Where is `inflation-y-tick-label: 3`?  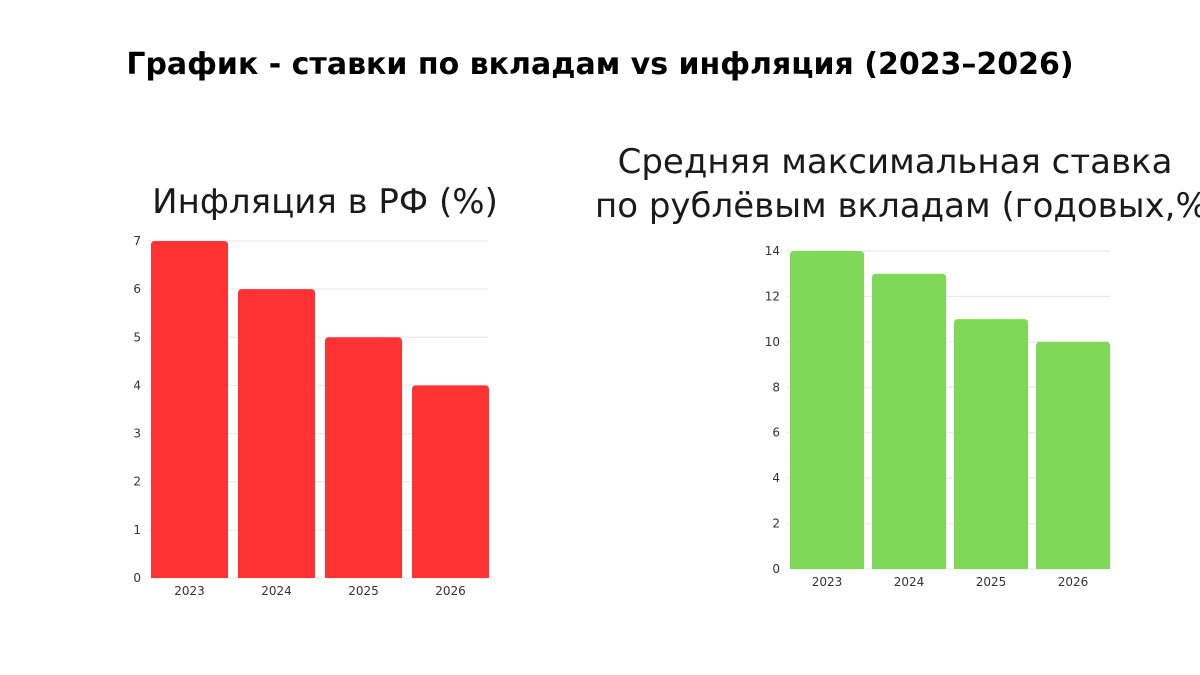 inflation-y-tick-label: 3 is located at coordinates (137, 434).